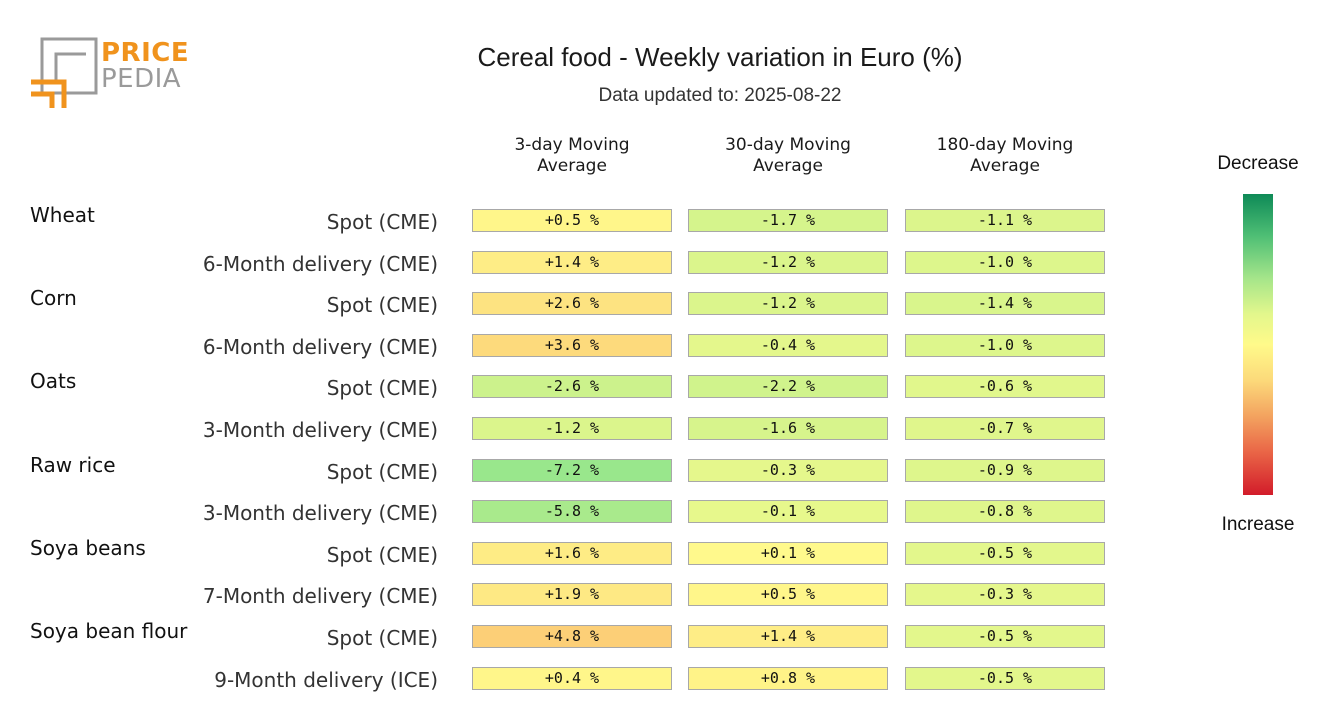 The image size is (1320, 720). I want to click on heatmap-cell: -1.4 %, so click(1005, 304).